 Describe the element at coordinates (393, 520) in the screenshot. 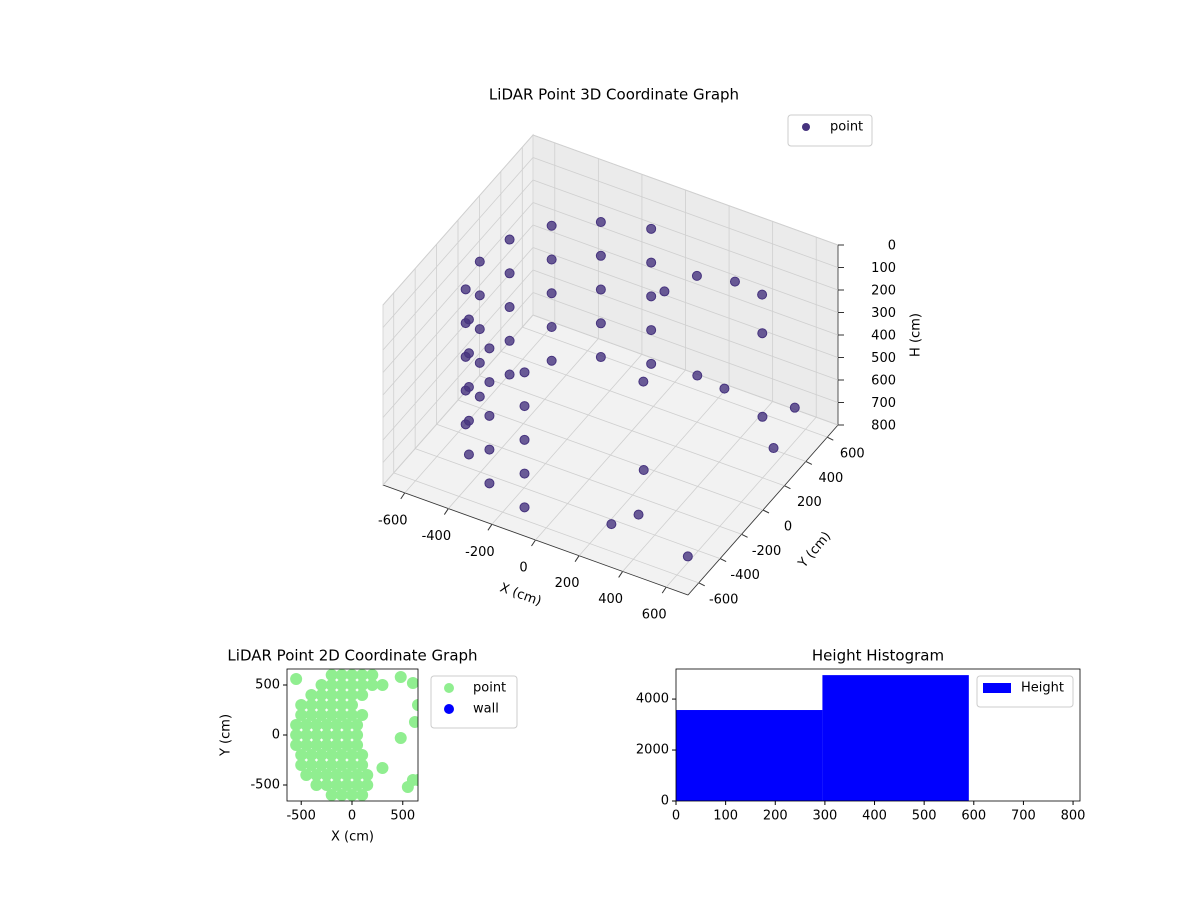

I see `x-tick-label: -600` at that location.